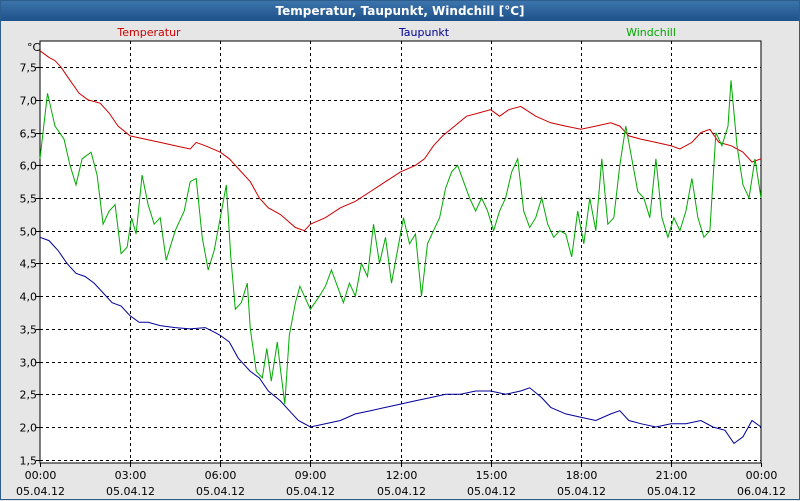 Image resolution: width=800 pixels, height=501 pixels. Describe the element at coordinates (221, 475) in the screenshot. I see `x-tick-time: 06:00` at that location.